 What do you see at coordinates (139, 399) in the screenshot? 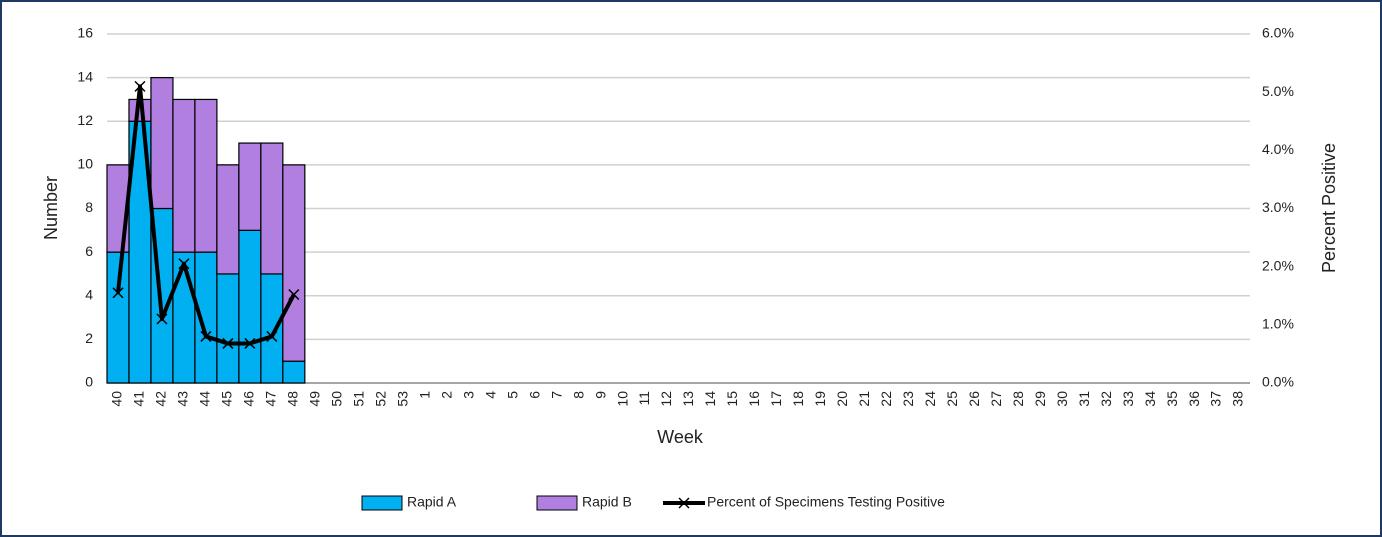
I see `x-tick-label: 41` at bounding box center [139, 399].